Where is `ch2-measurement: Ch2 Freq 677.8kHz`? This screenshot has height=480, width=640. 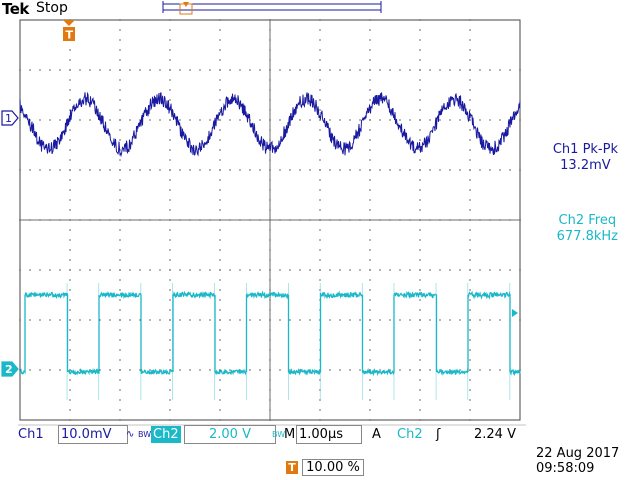
ch2-measurement: Ch2 Freq 677.8kHz is located at coordinates (587, 229).